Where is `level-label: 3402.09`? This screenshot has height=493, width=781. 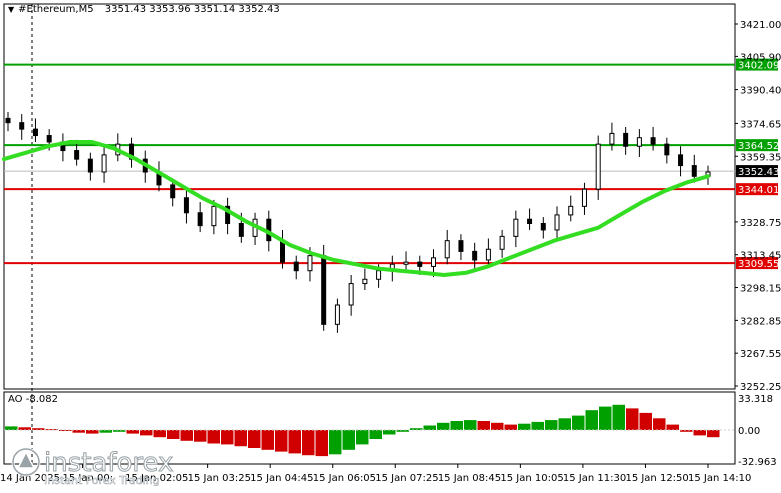
level-label: 3402.09 is located at coordinates (758, 66).